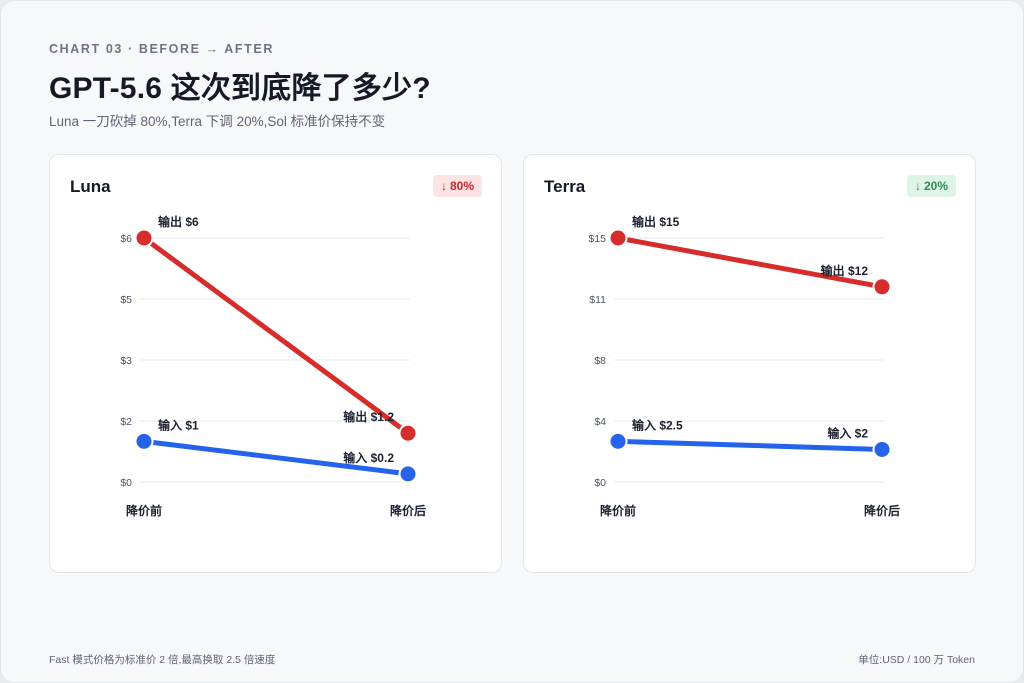  Describe the element at coordinates (656, 221) in the screenshot. I see `data-label-输出: 输出 $15` at that location.